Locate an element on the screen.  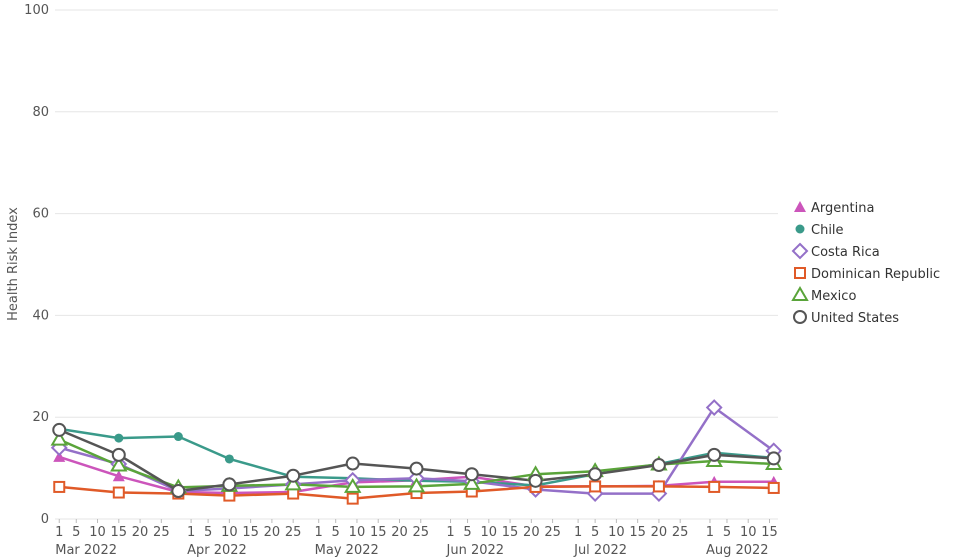
legend-item-chile: Chile is located at coordinates (819, 230).